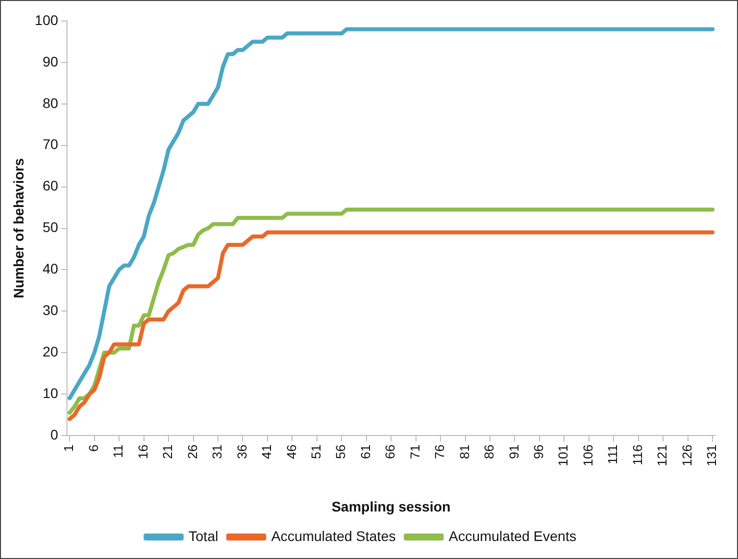 Image resolution: width=738 pixels, height=559 pixels. Describe the element at coordinates (192, 451) in the screenshot. I see `x-tick-label: 26` at that location.